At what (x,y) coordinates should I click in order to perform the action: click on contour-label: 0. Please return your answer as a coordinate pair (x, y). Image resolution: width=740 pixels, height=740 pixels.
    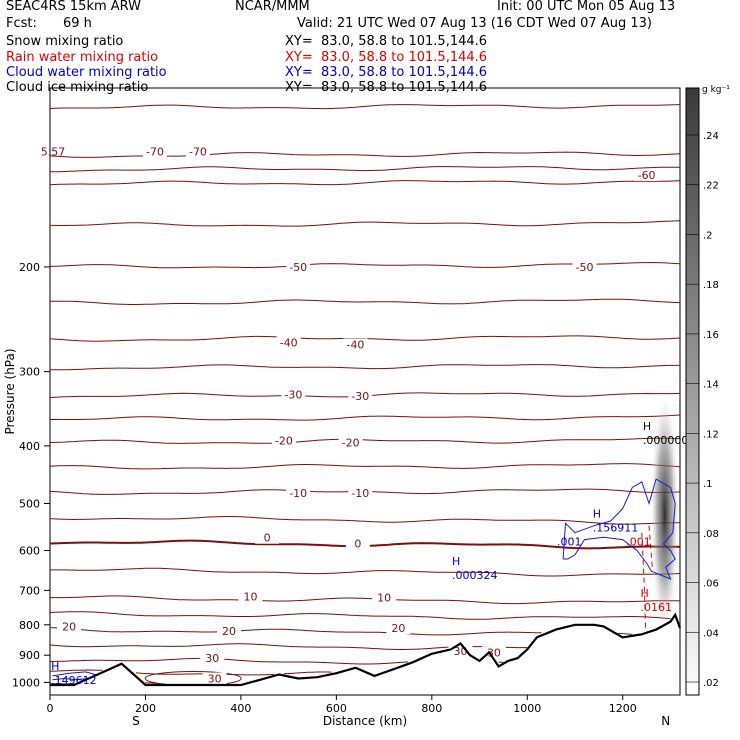
    Looking at the image, I should click on (267, 538).